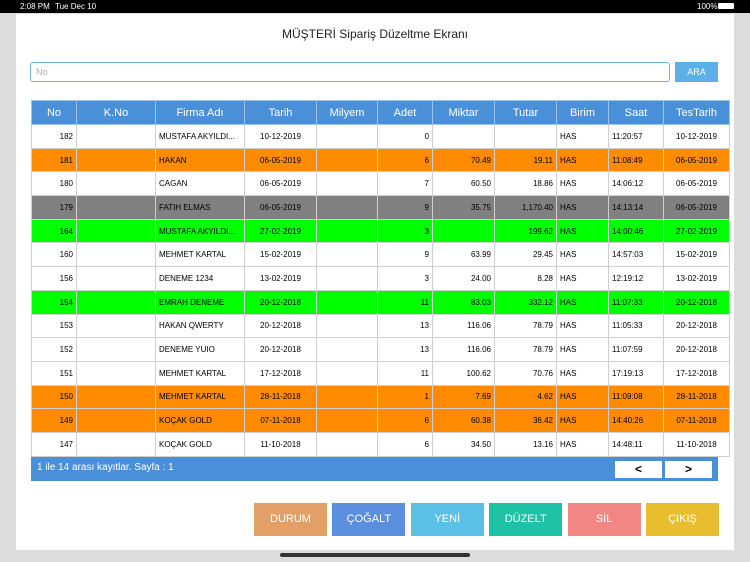  What do you see at coordinates (280, 373) in the screenshot?
I see `table-cell: 17-12-2018` at bounding box center [280, 373].